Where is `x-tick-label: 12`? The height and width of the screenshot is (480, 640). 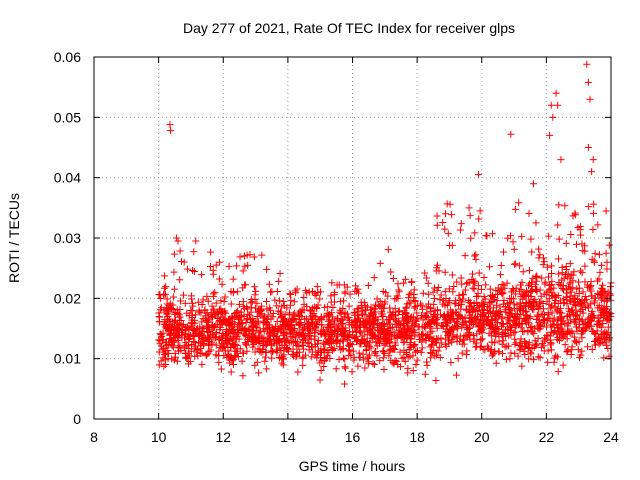
x-tick-label: 12 is located at coordinates (223, 437).